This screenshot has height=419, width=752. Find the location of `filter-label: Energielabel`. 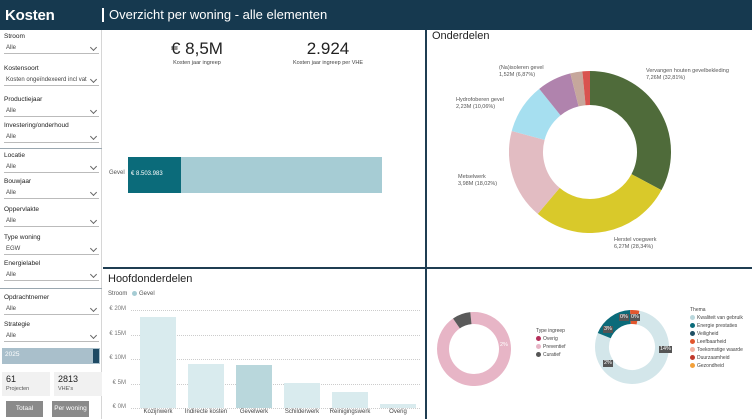

filter-label: Energielabel is located at coordinates (22, 263).